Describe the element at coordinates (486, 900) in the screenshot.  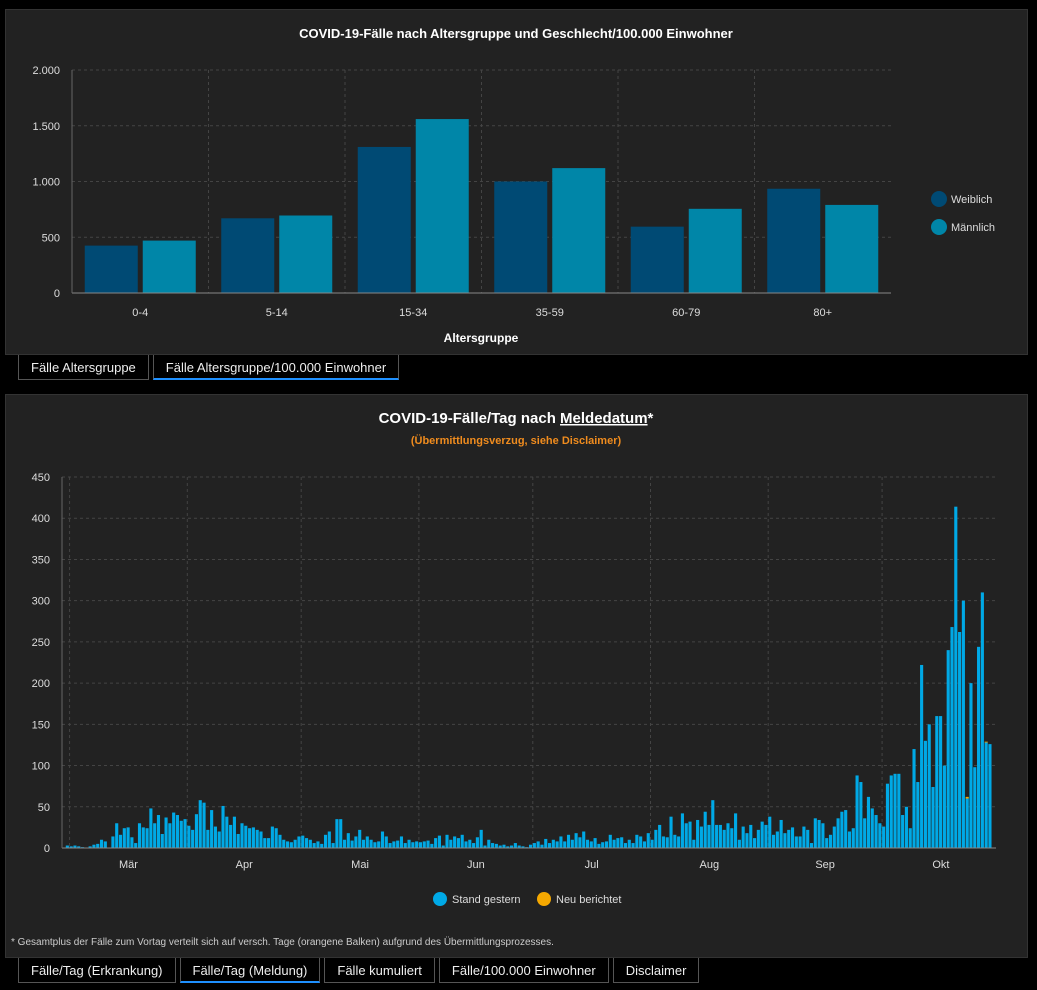
I see `chart2-legend-label-0: Stand gestern` at that location.